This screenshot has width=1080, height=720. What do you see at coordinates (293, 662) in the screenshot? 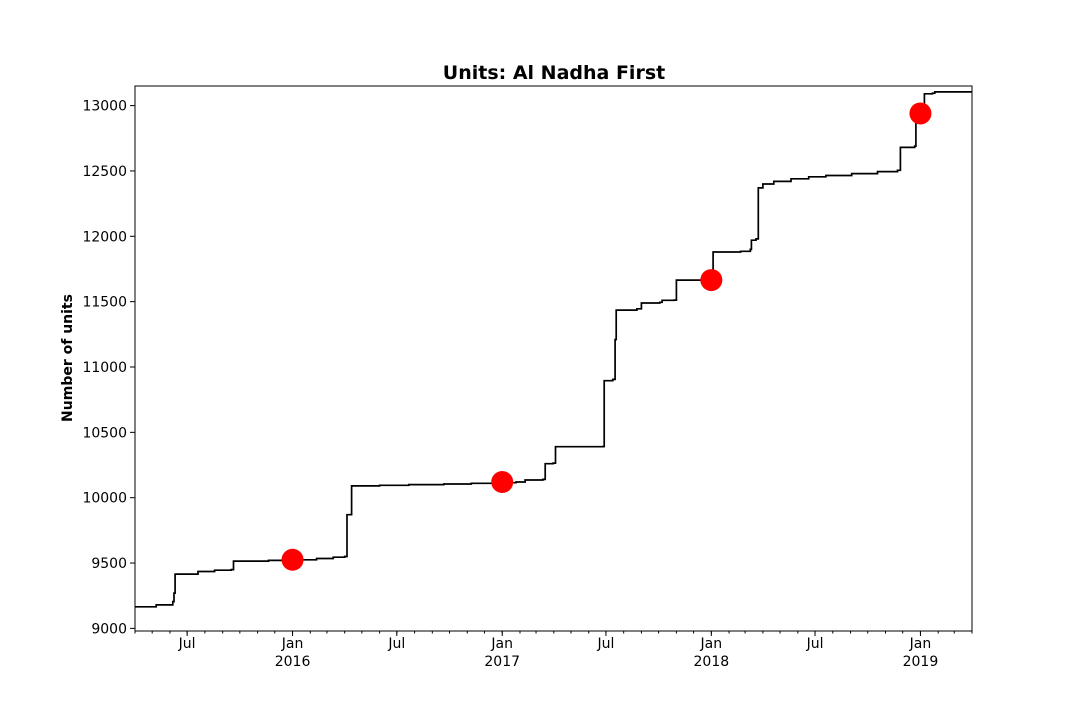
I see `x-tick-year-label: 2016` at bounding box center [293, 662].